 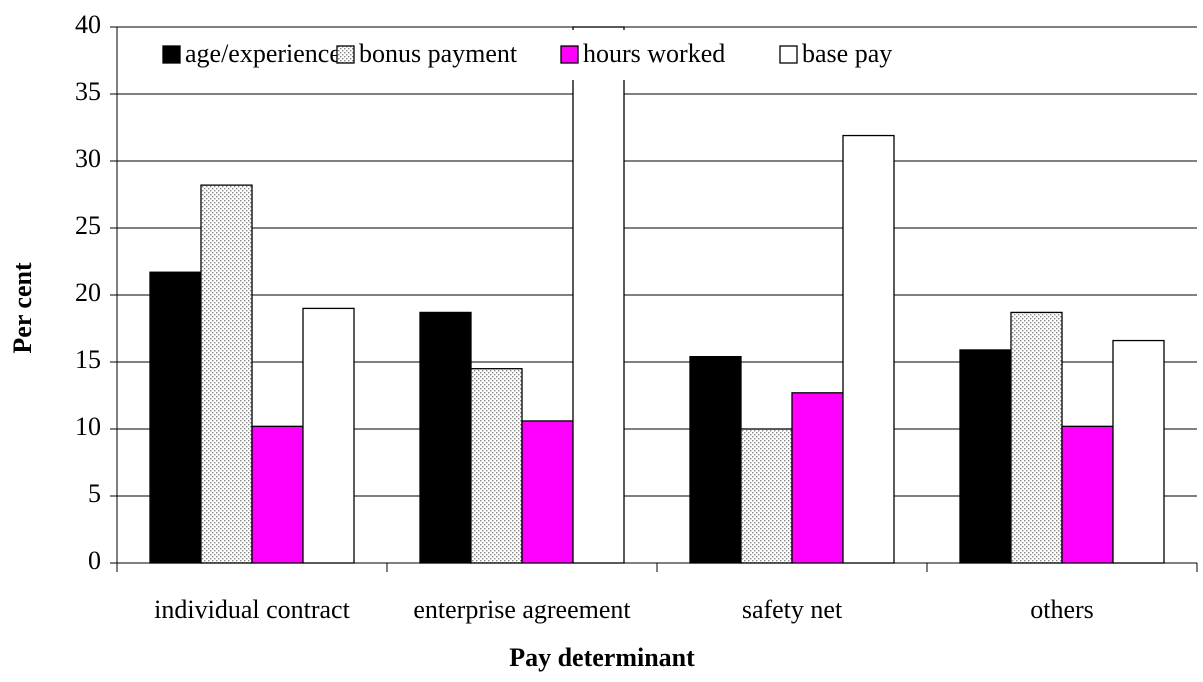 I want to click on x-tick-label: enterprise agreement, so click(x=522, y=609).